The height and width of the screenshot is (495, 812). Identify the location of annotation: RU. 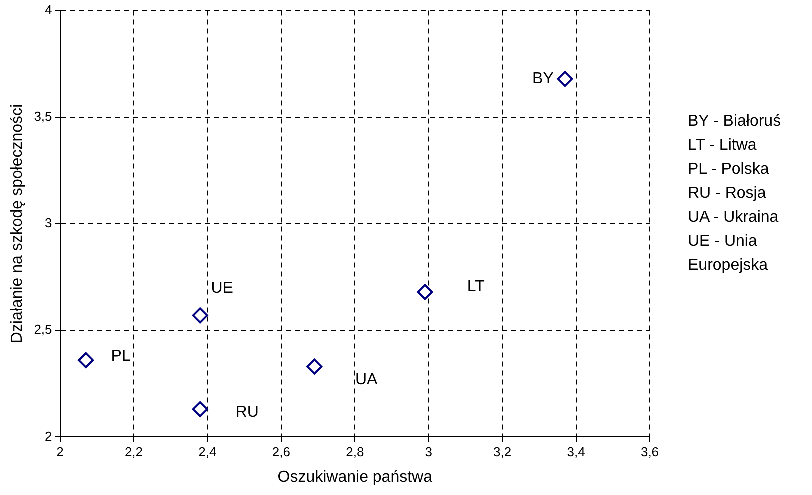
(247, 412).